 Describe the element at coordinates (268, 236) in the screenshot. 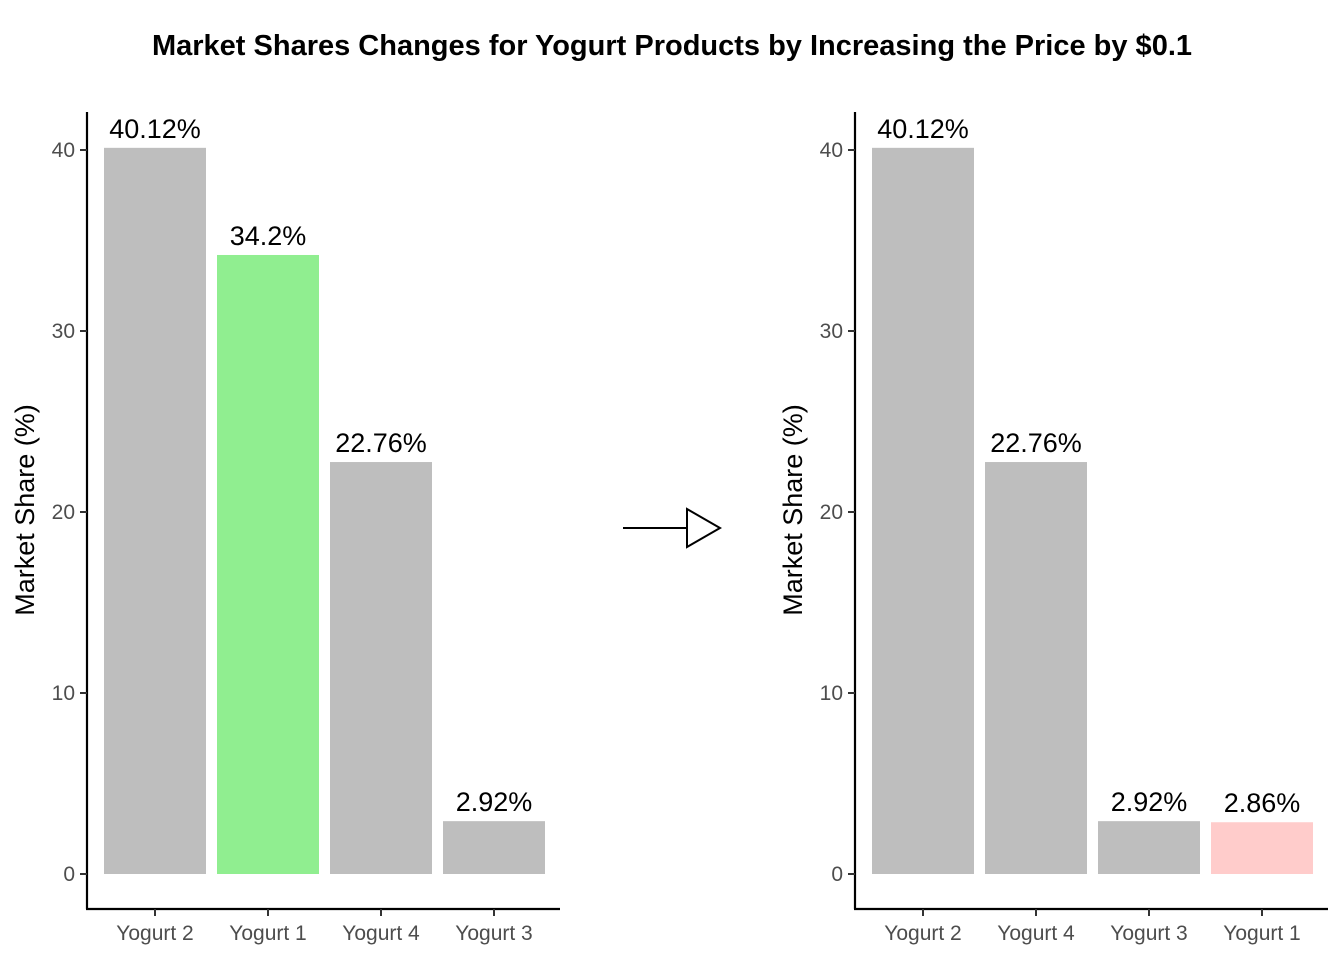

I see `bar-data-label: 34.2%` at that location.